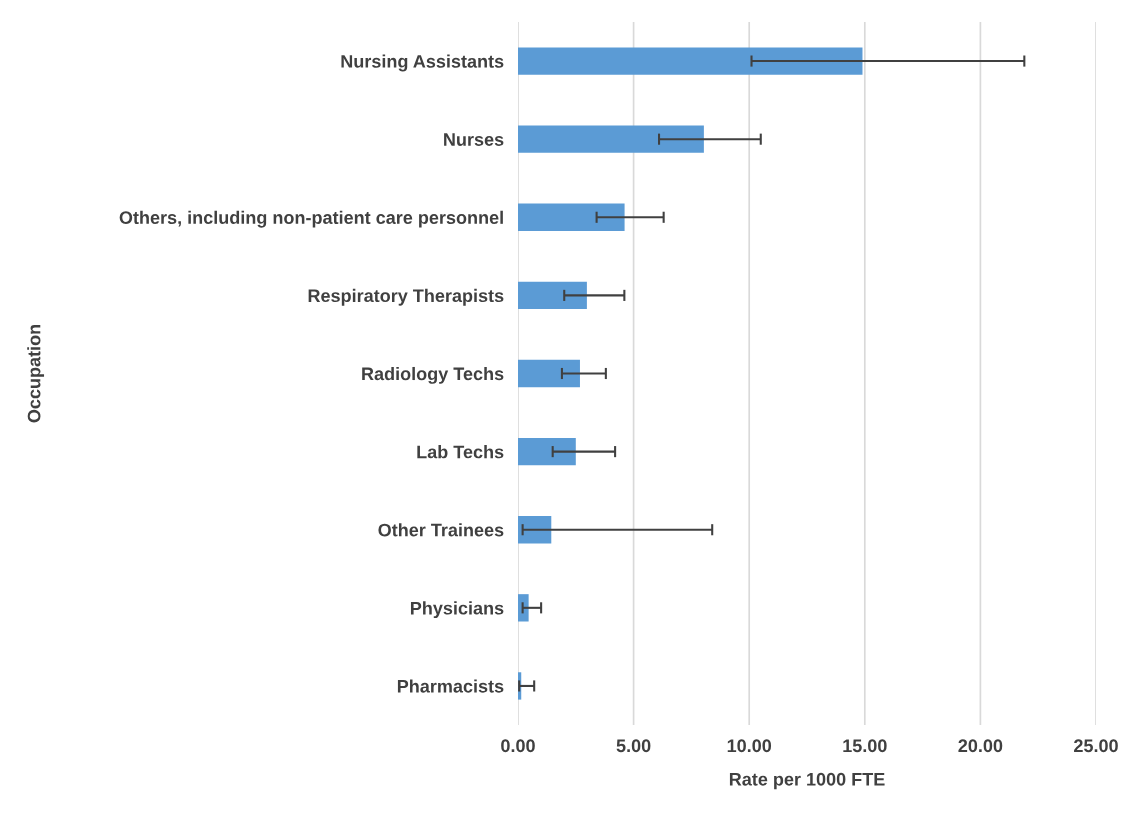 Image resolution: width=1130 pixels, height=821 pixels. I want to click on x-axis-title: Rate per 1000 FTE, so click(807, 781).